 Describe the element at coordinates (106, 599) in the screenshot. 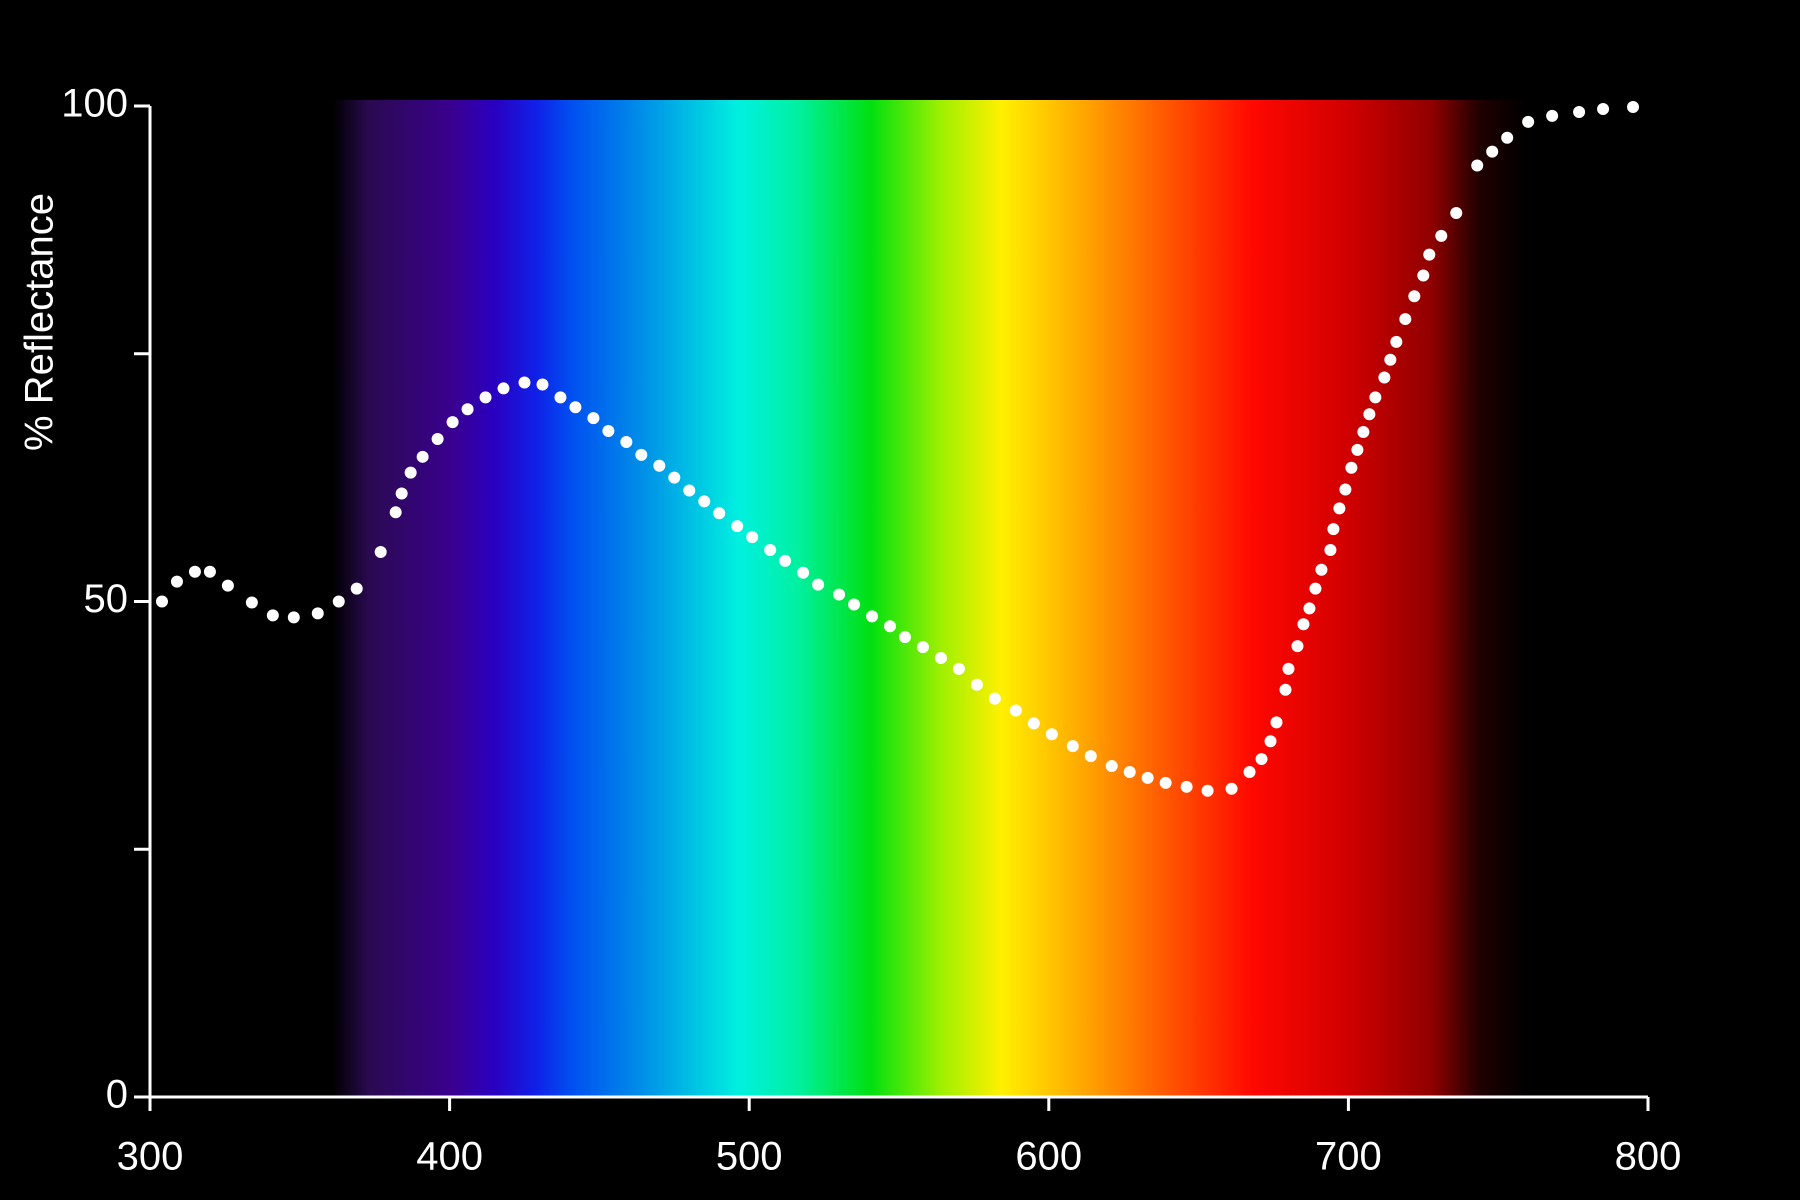

I see `y-tick-label: 50` at that location.